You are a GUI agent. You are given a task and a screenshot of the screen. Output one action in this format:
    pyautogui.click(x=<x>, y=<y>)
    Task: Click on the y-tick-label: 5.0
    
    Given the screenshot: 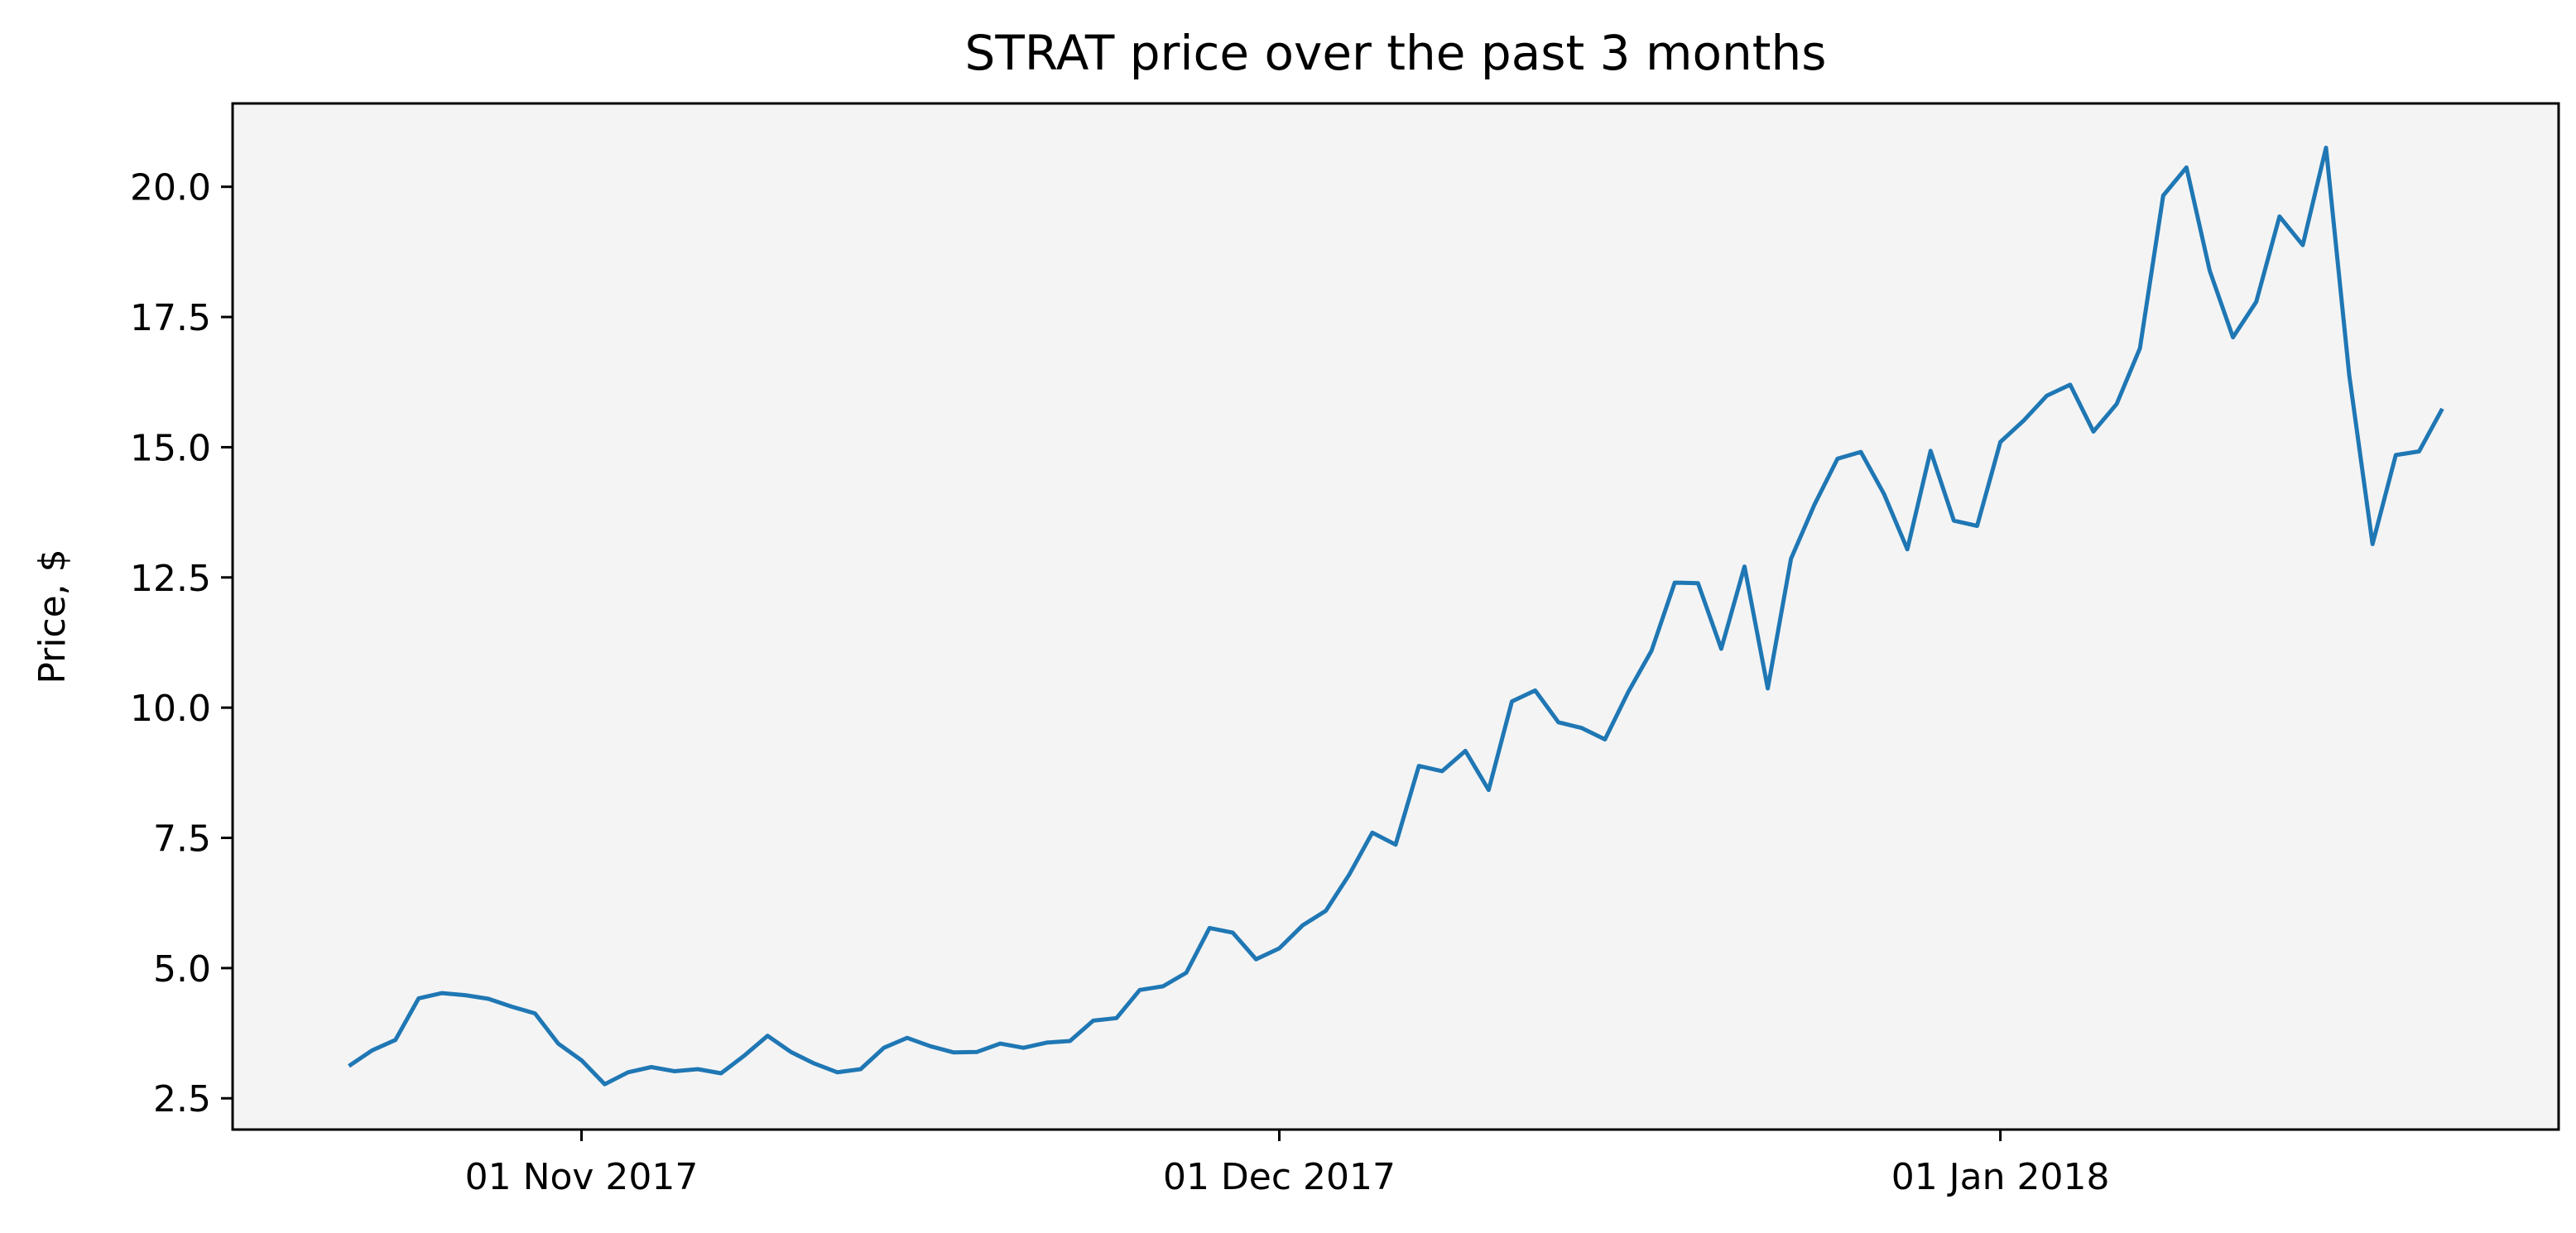 What is the action you would take?
    pyautogui.click(x=182, y=969)
    